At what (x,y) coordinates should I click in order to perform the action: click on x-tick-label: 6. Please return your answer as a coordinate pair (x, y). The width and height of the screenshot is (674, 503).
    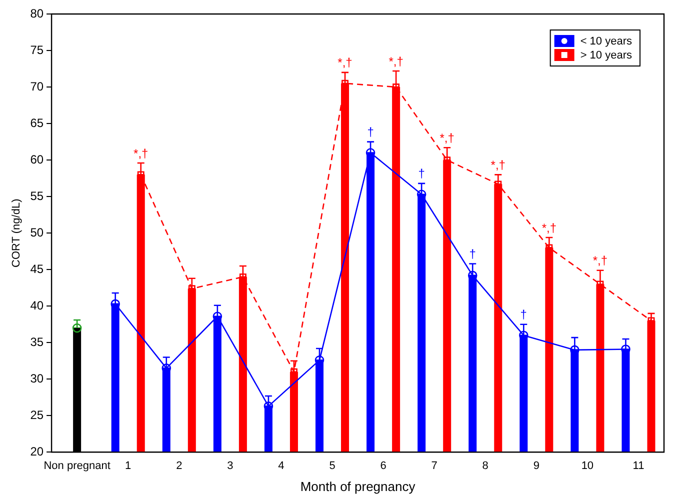
    Looking at the image, I should click on (383, 466).